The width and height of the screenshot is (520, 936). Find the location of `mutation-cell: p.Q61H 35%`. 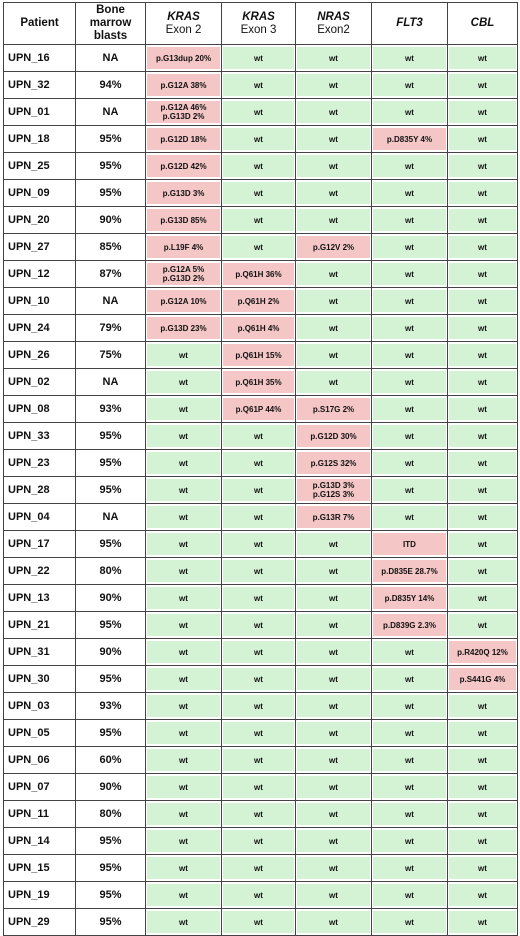

mutation-cell: p.Q61H 35% is located at coordinates (258, 382).